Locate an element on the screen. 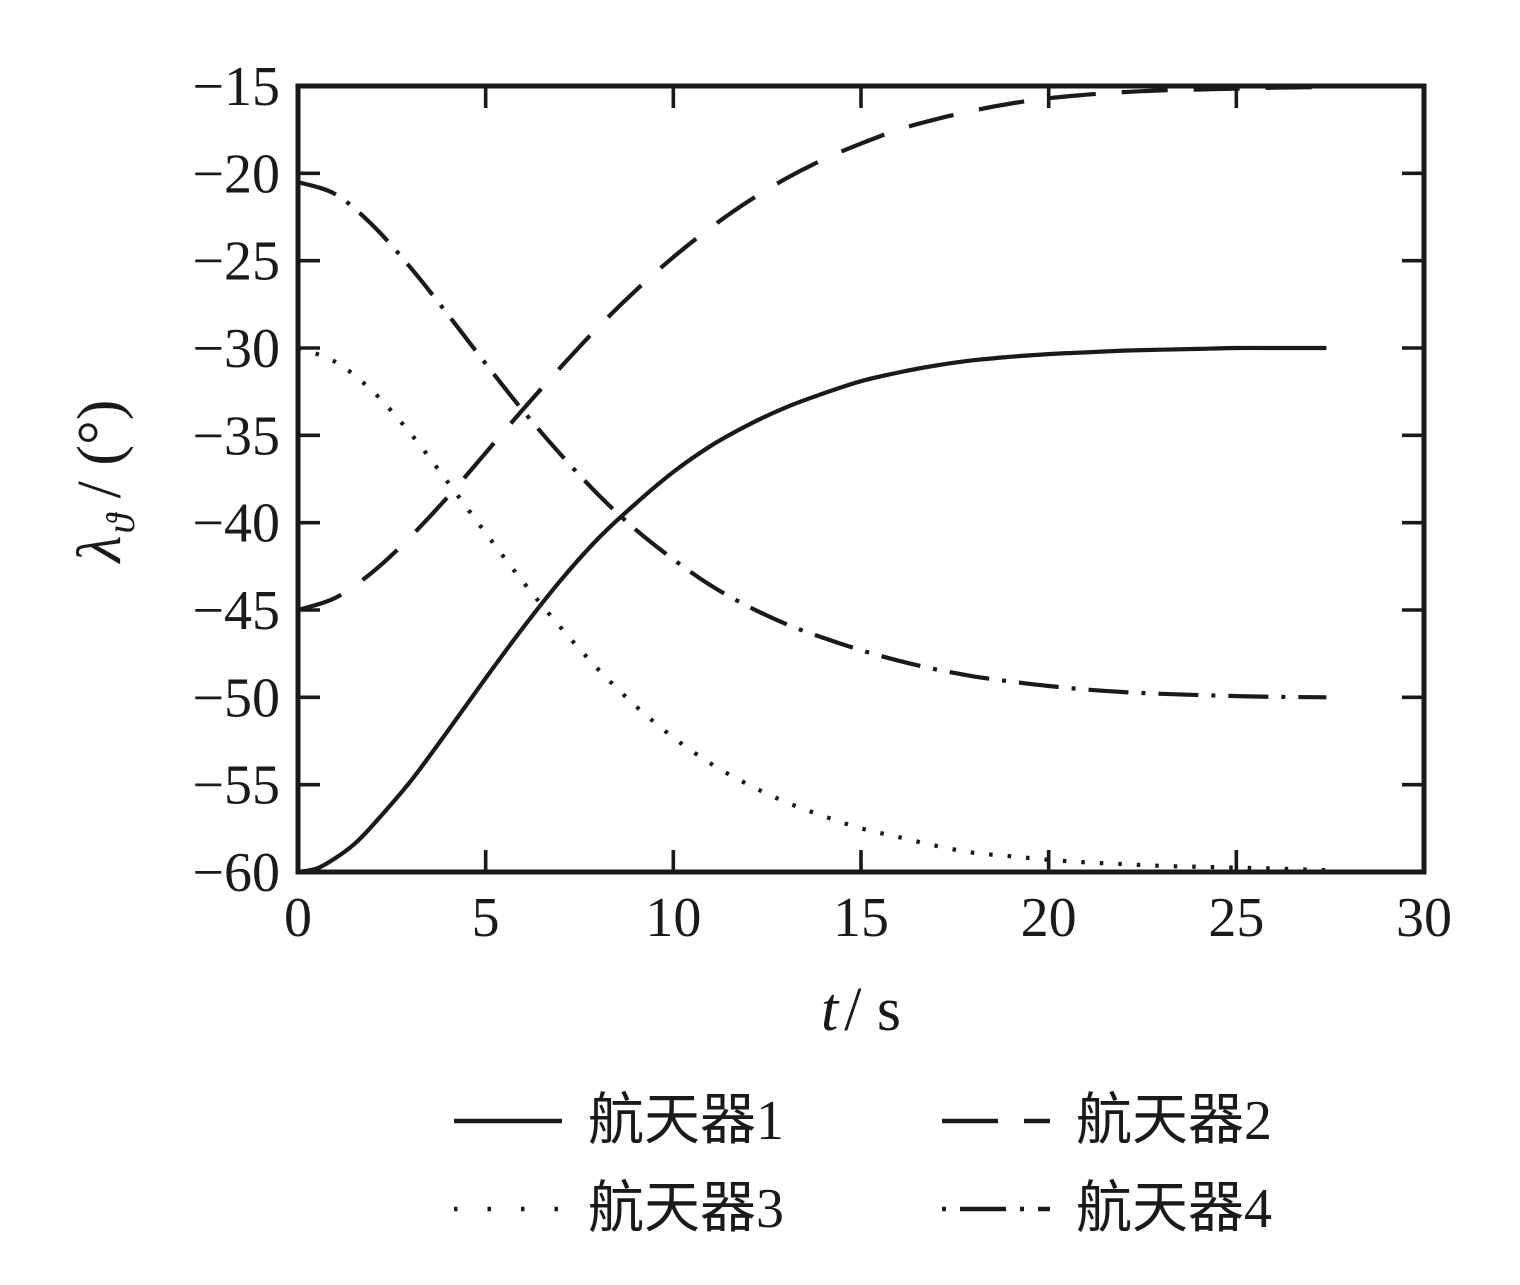 This screenshot has height=1285, width=1520. legend-label-spacecraft2: 航天器2 is located at coordinates (1174, 1121).